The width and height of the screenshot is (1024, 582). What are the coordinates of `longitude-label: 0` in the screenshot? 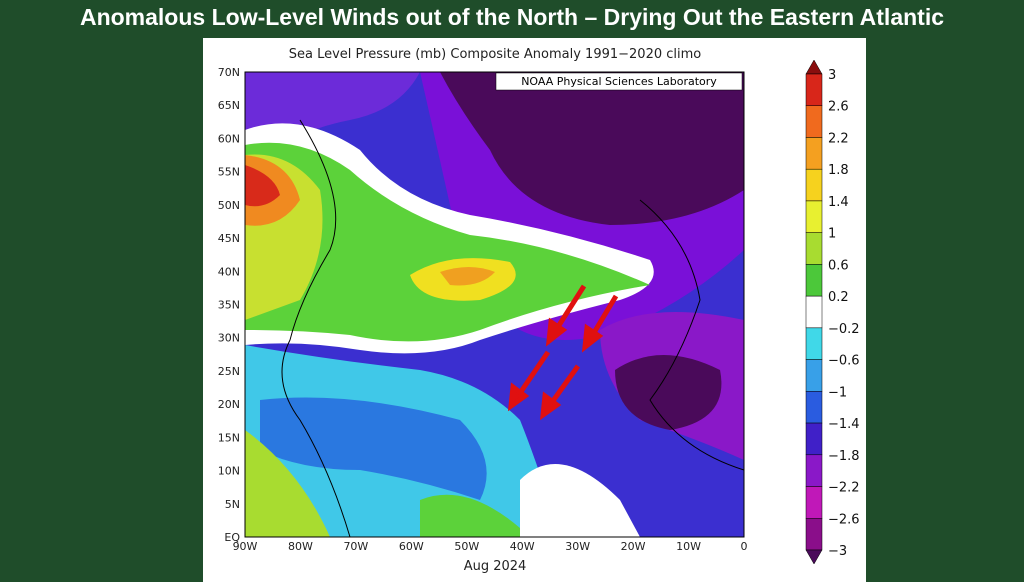 It's located at (744, 546).